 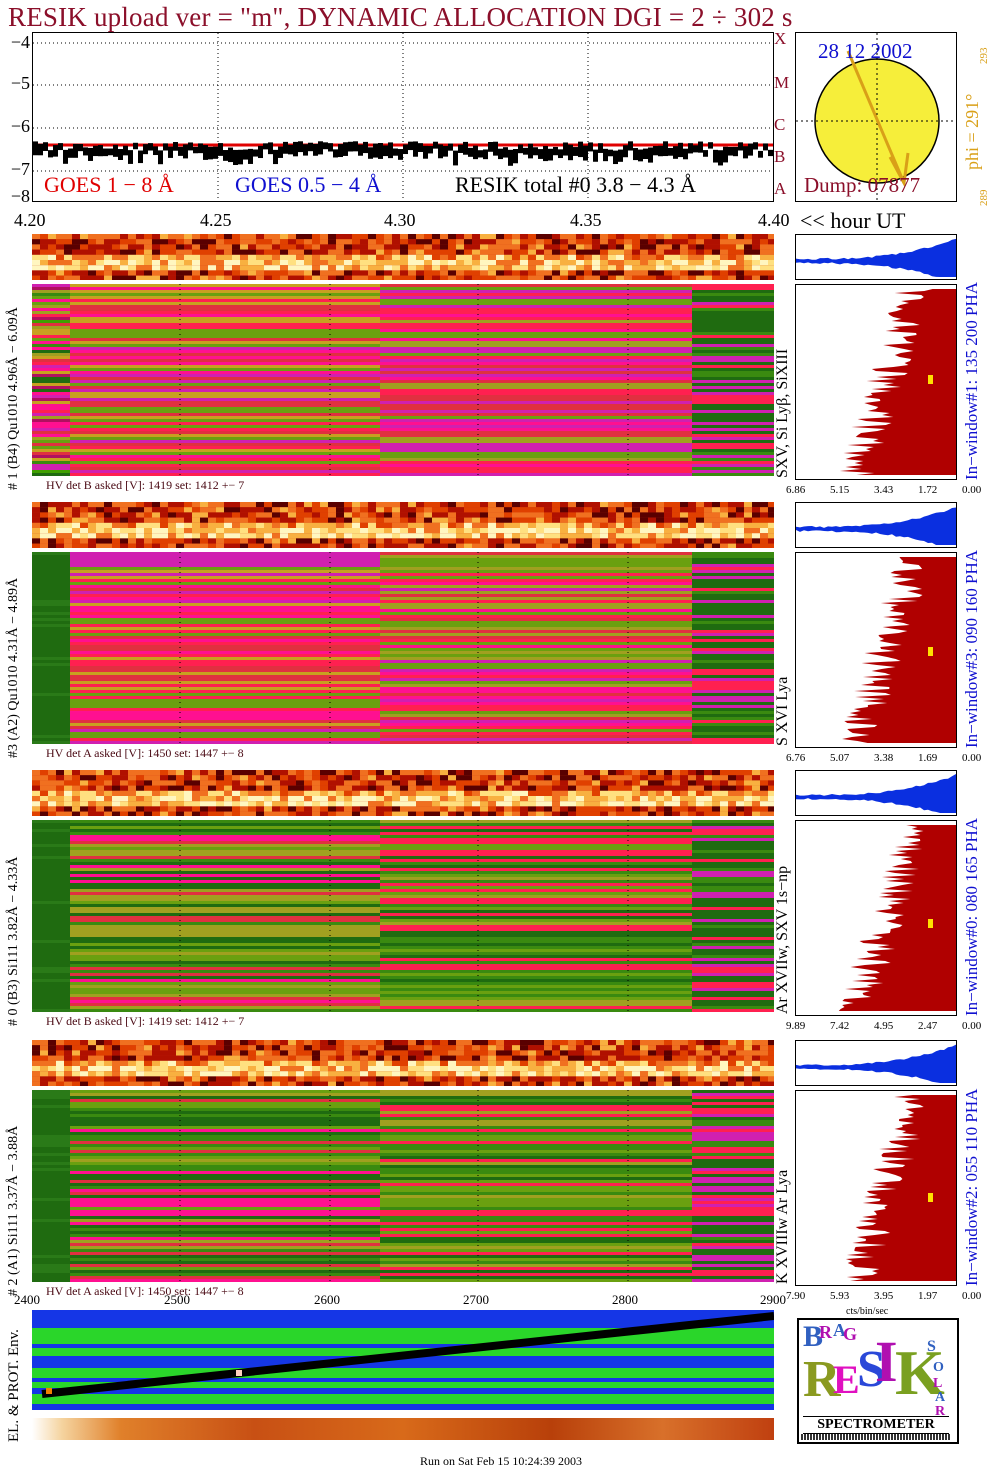 I want to click on sun-panel: 28 12 2002 Dump: 07877, so click(x=876, y=117).